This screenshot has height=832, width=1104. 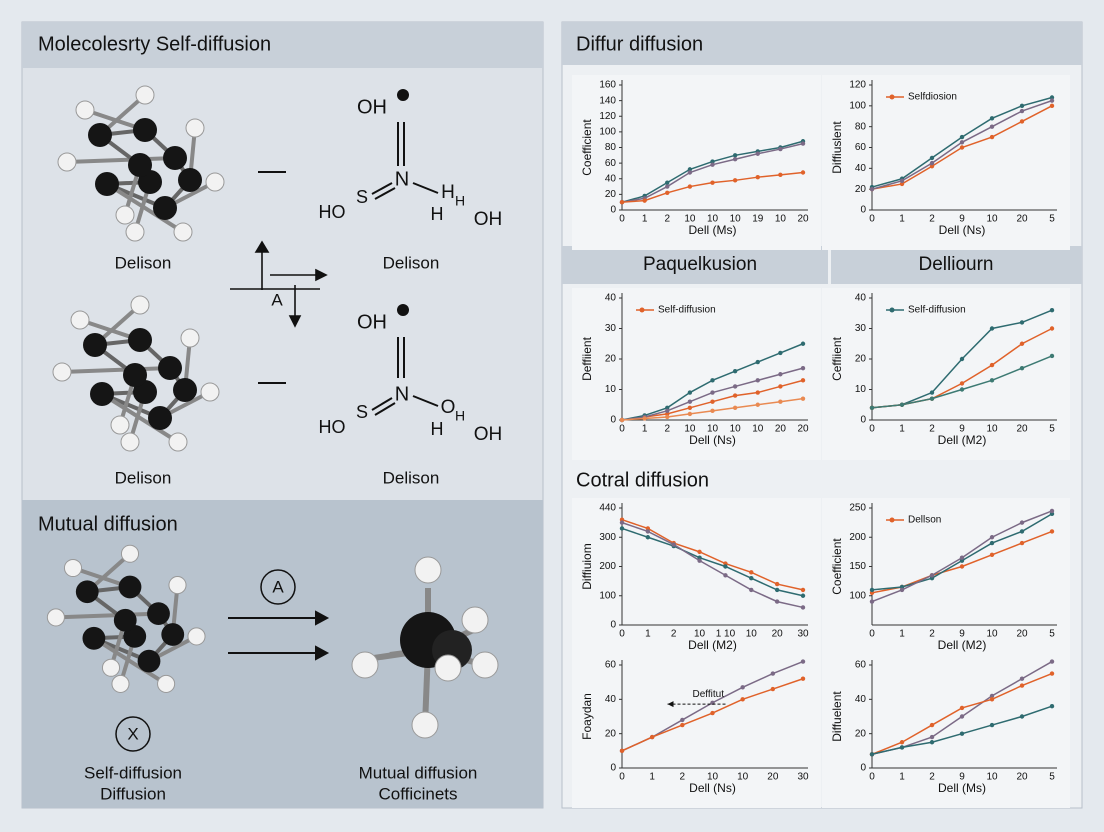 What do you see at coordinates (587, 358) in the screenshot?
I see `y-axis-label: Deffiient` at bounding box center [587, 358].